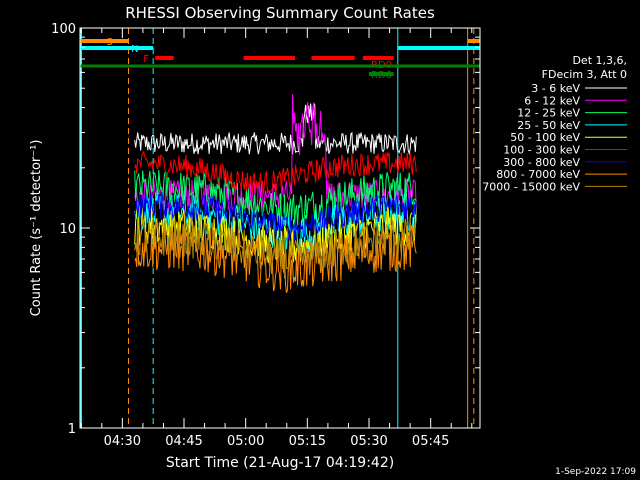 This screenshot has width=640, height=480. Describe the element at coordinates (548, 113) in the screenshot. I see `legend-label-2: 12 - 25 keV` at that location.